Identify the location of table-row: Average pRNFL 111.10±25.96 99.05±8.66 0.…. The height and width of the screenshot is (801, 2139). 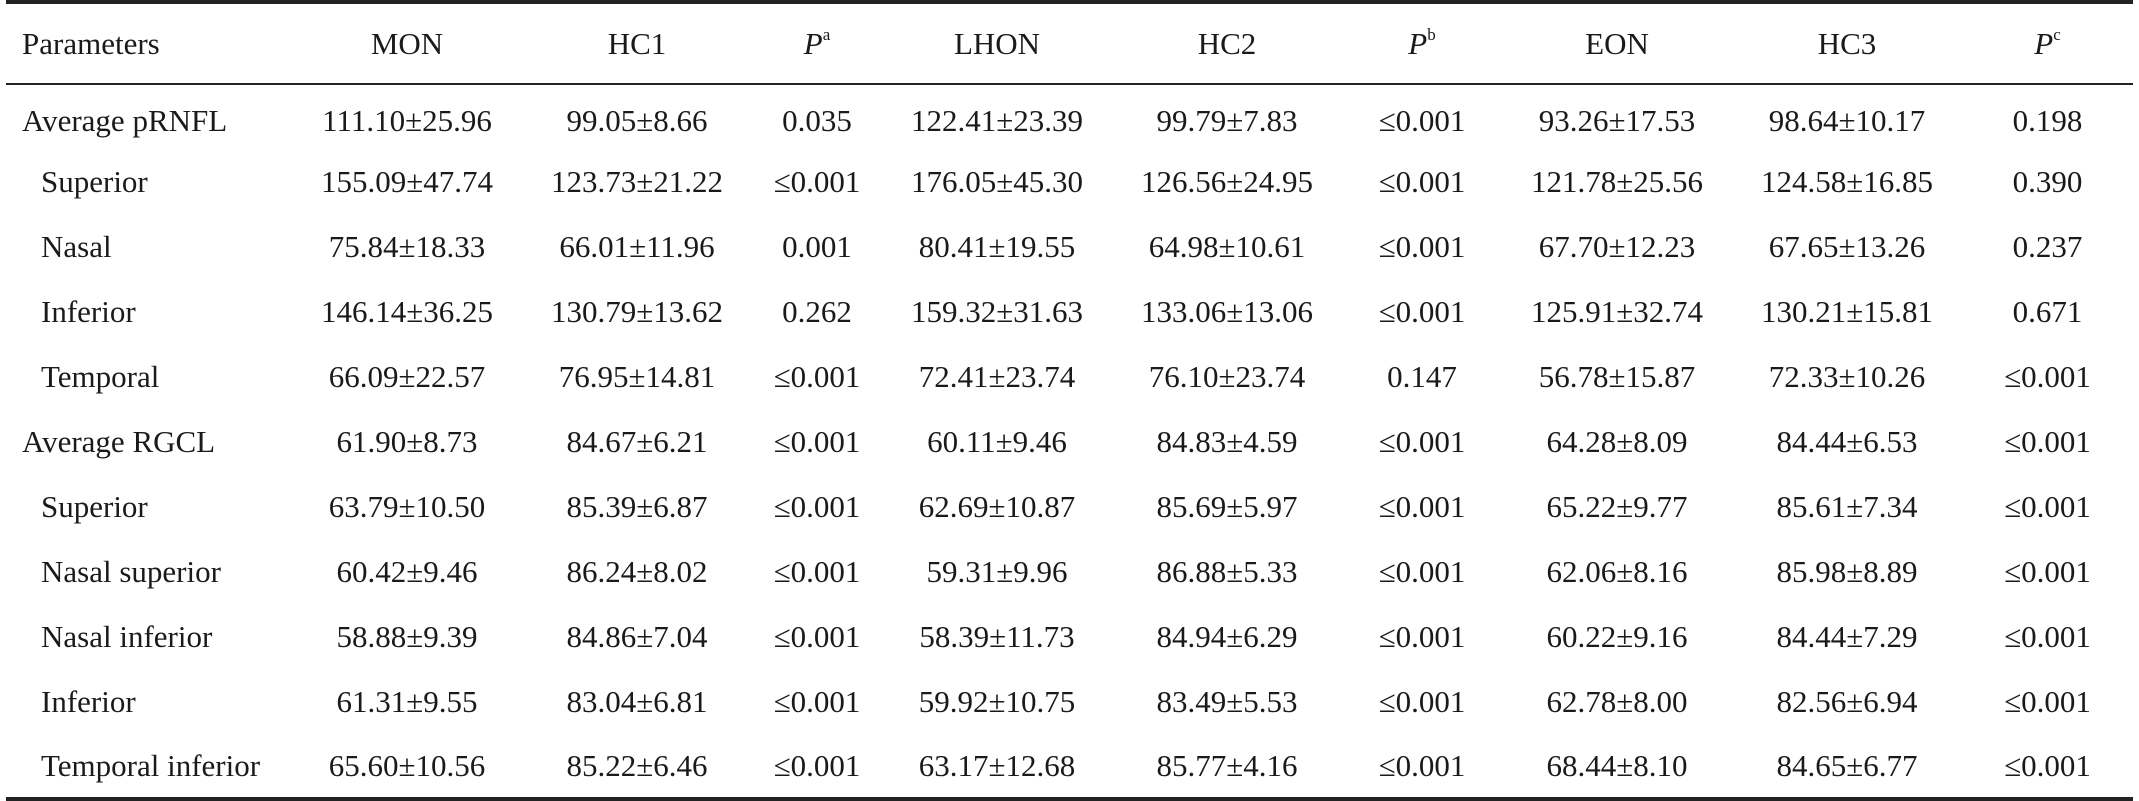
(1069, 116).